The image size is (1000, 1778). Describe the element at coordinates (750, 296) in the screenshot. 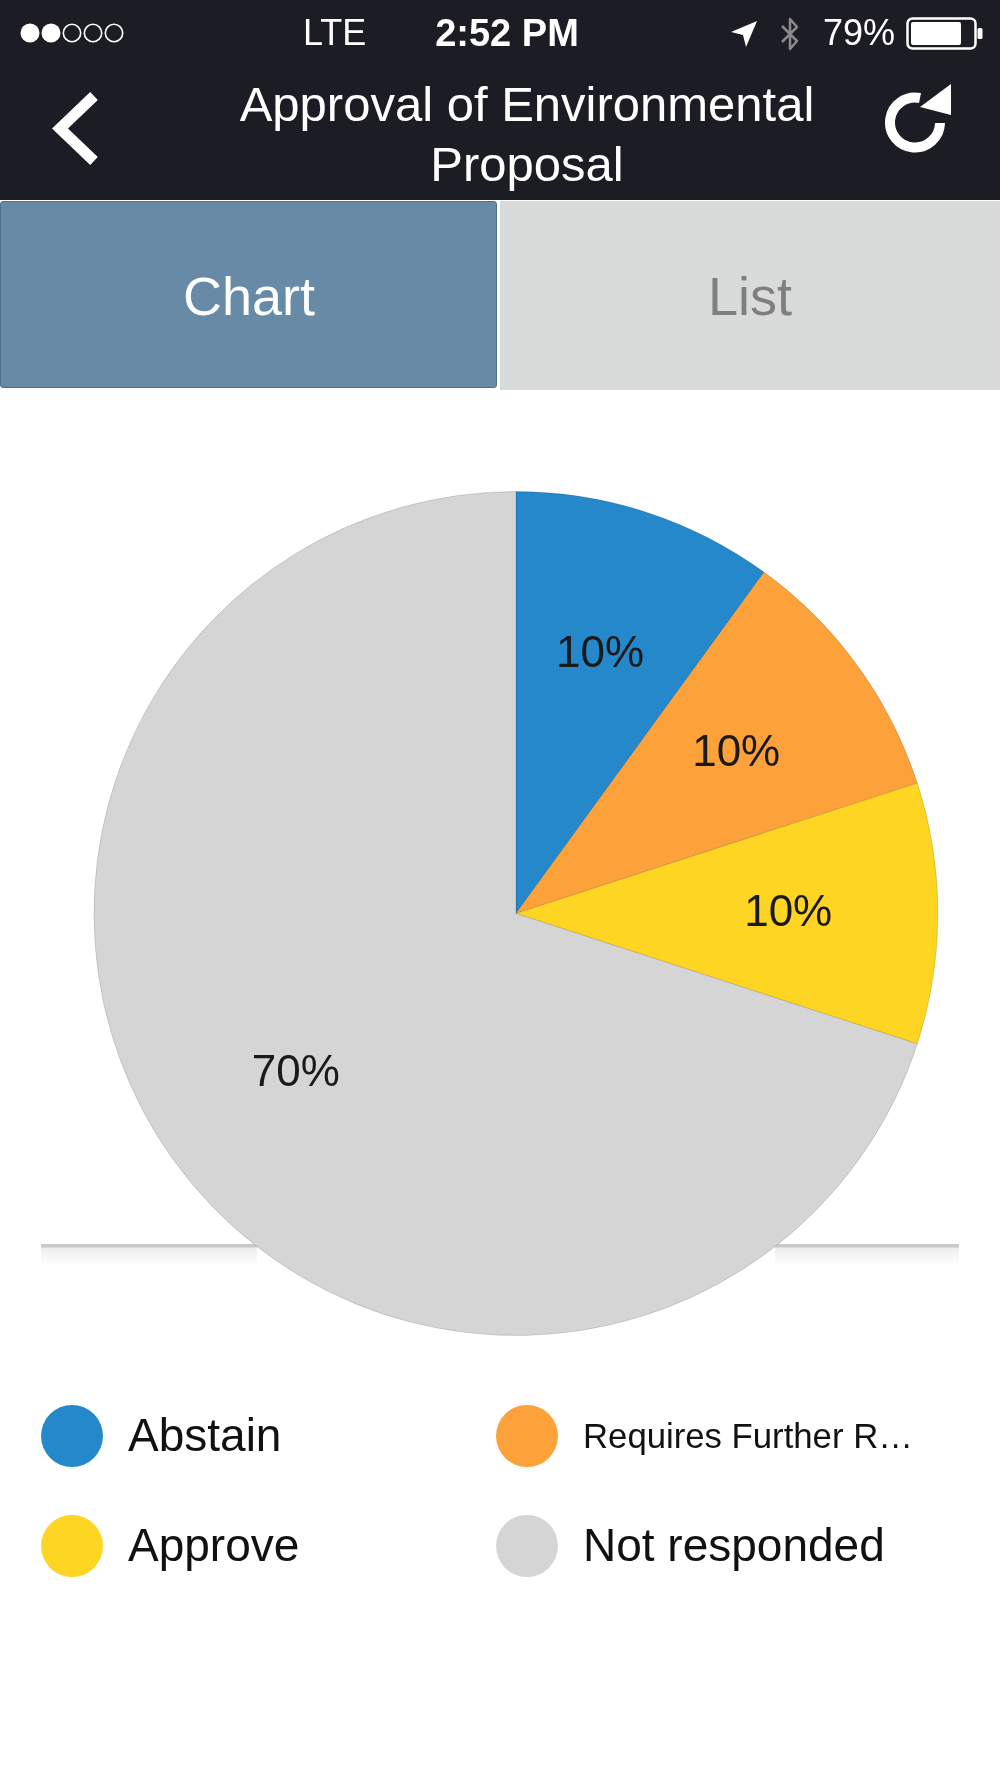

I see `text: List` at that location.